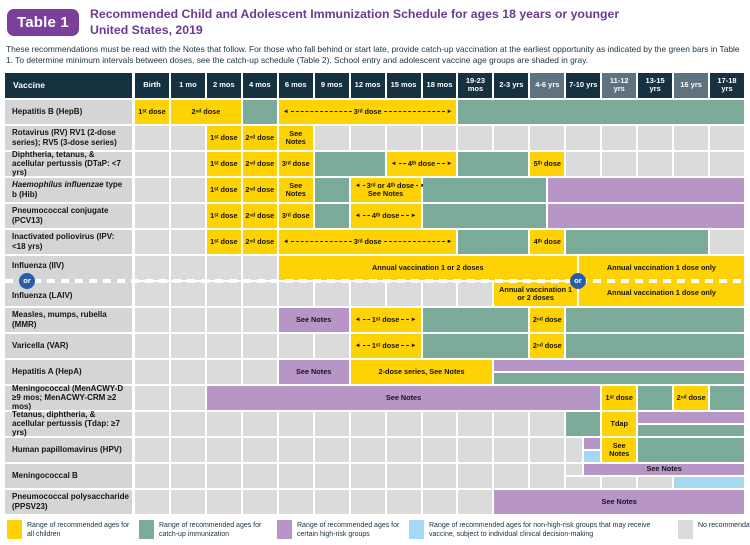 The width and height of the screenshot is (750, 545). I want to click on table-badge: Table 1, so click(43, 23).